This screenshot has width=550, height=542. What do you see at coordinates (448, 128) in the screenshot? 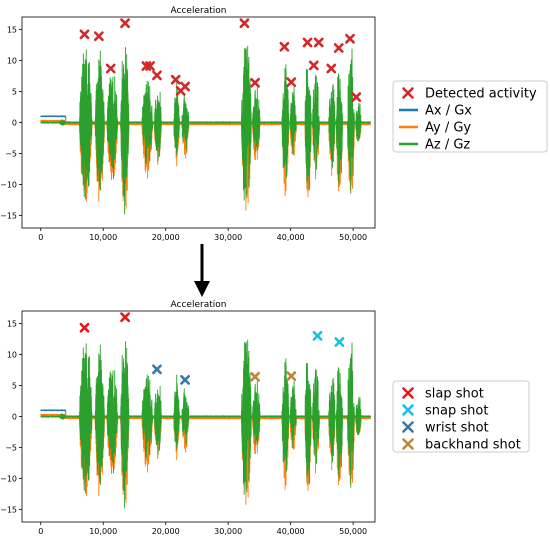
I see `legend-label: Ay / Gy` at bounding box center [448, 128].